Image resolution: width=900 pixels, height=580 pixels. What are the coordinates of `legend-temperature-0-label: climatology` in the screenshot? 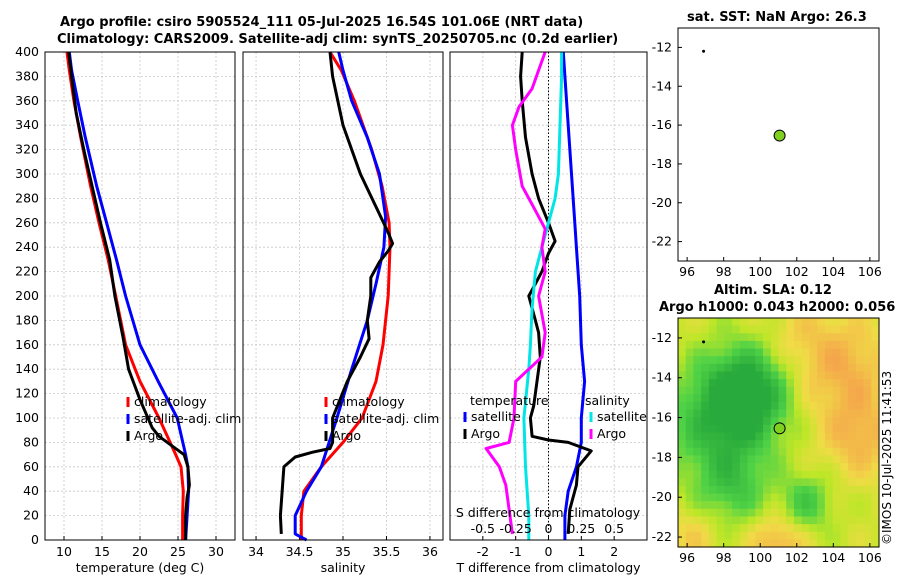 It's located at (170, 401).